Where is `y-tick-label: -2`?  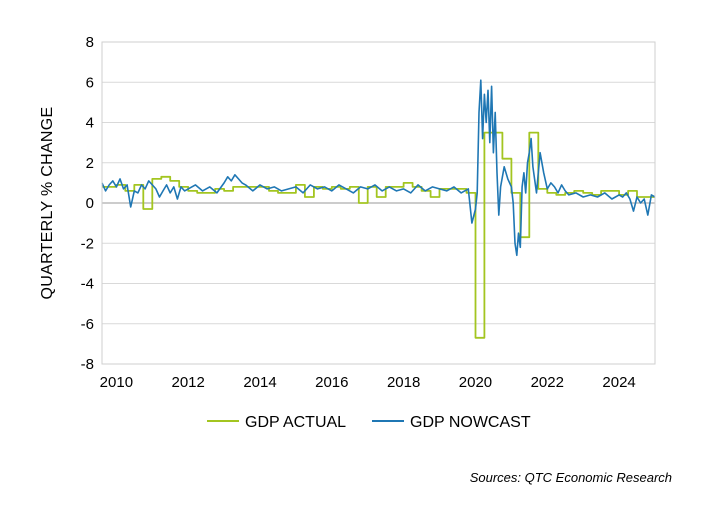
y-tick-label: -2 is located at coordinates (87, 243).